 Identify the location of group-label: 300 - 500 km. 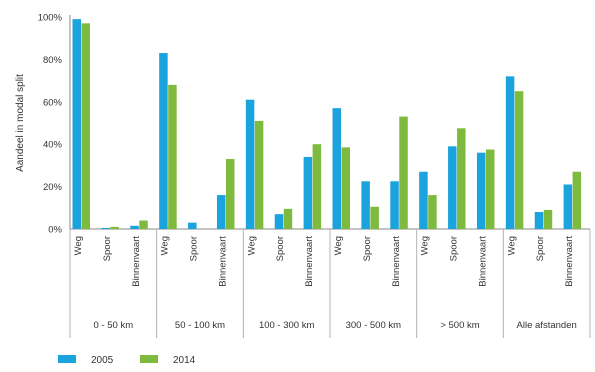
(374, 325).